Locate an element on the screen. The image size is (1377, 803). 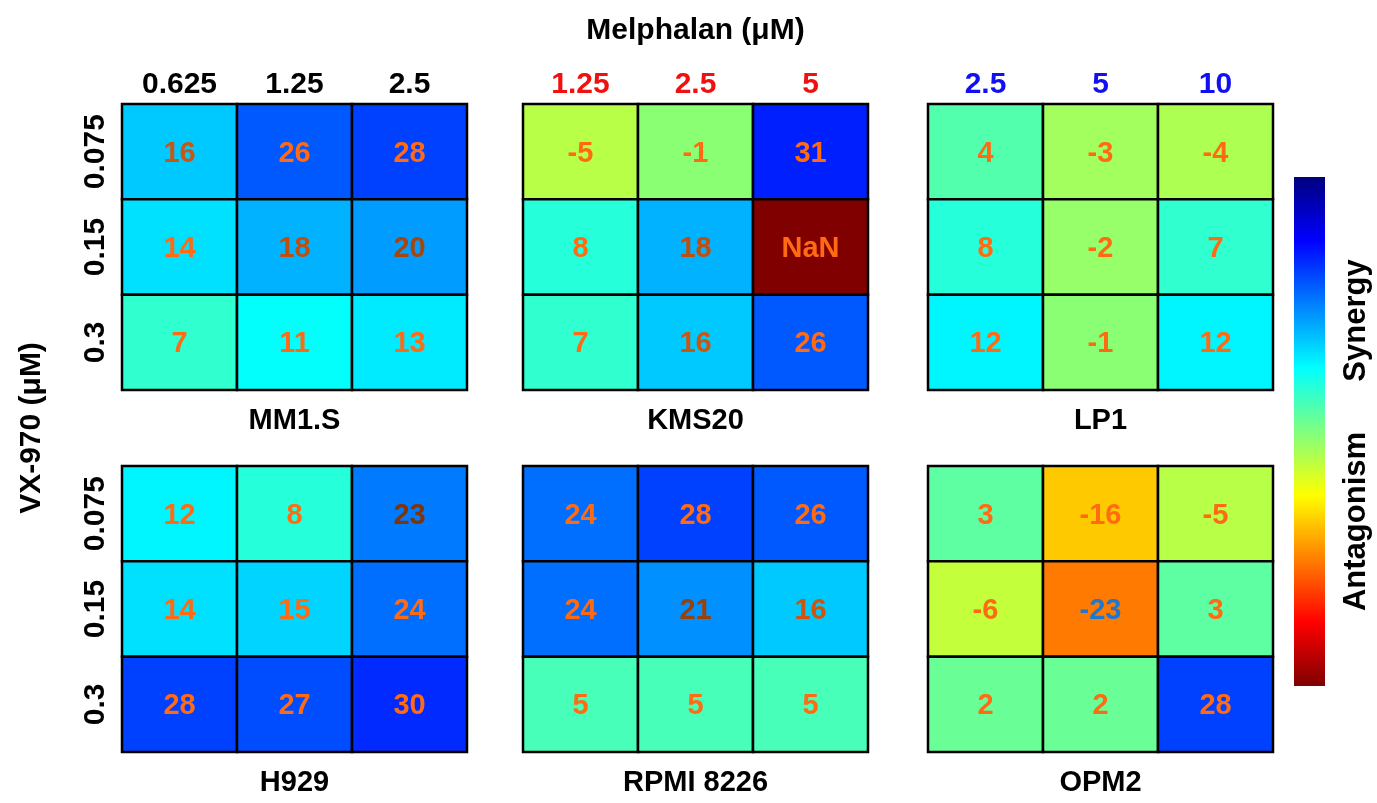
data-label: -2 is located at coordinates (1100, 247).